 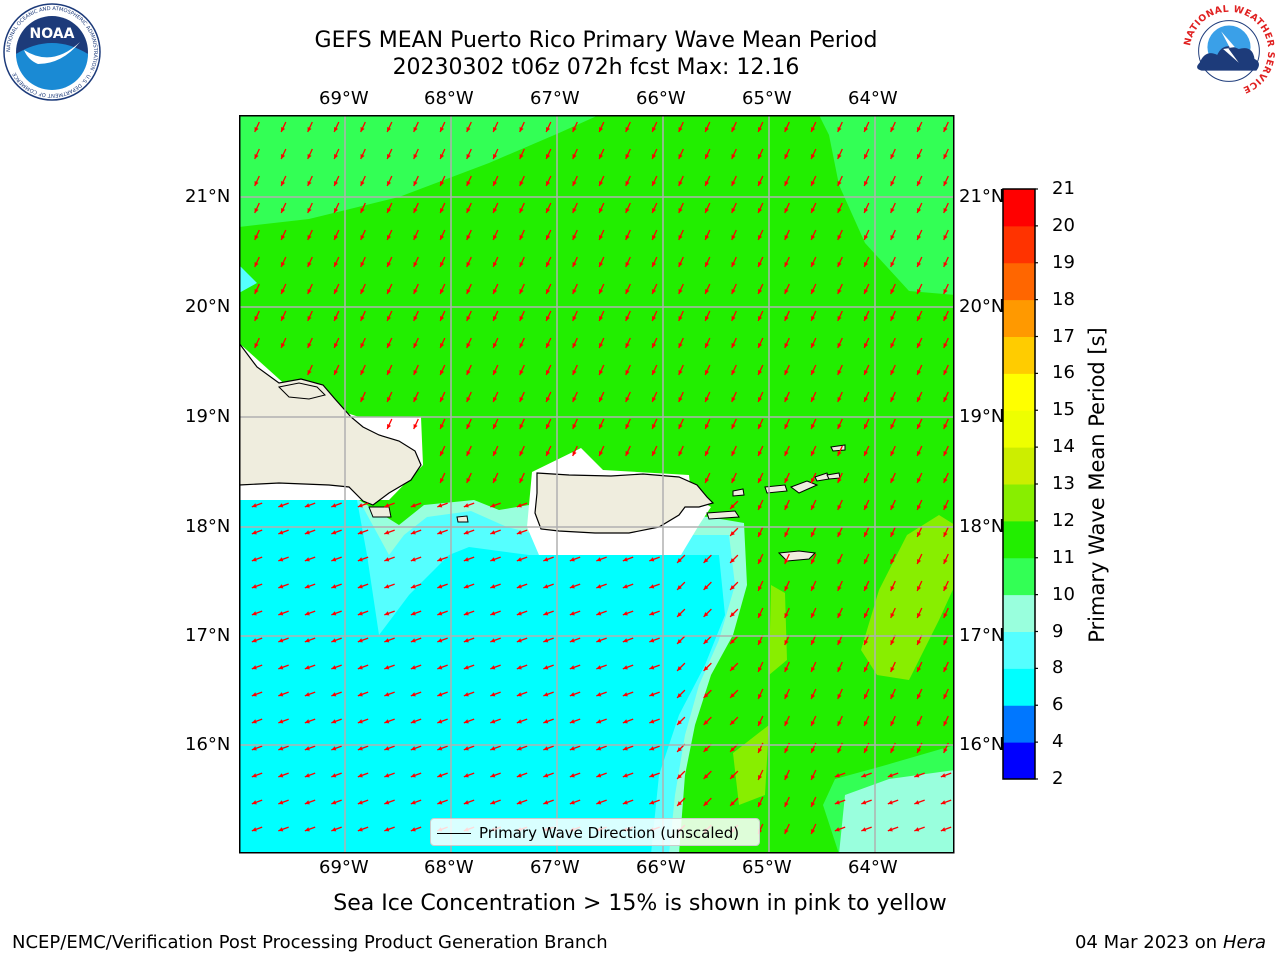 What do you see at coordinates (873, 867) in the screenshot?
I see `lon-label-bottom-64w: 64°W` at bounding box center [873, 867].